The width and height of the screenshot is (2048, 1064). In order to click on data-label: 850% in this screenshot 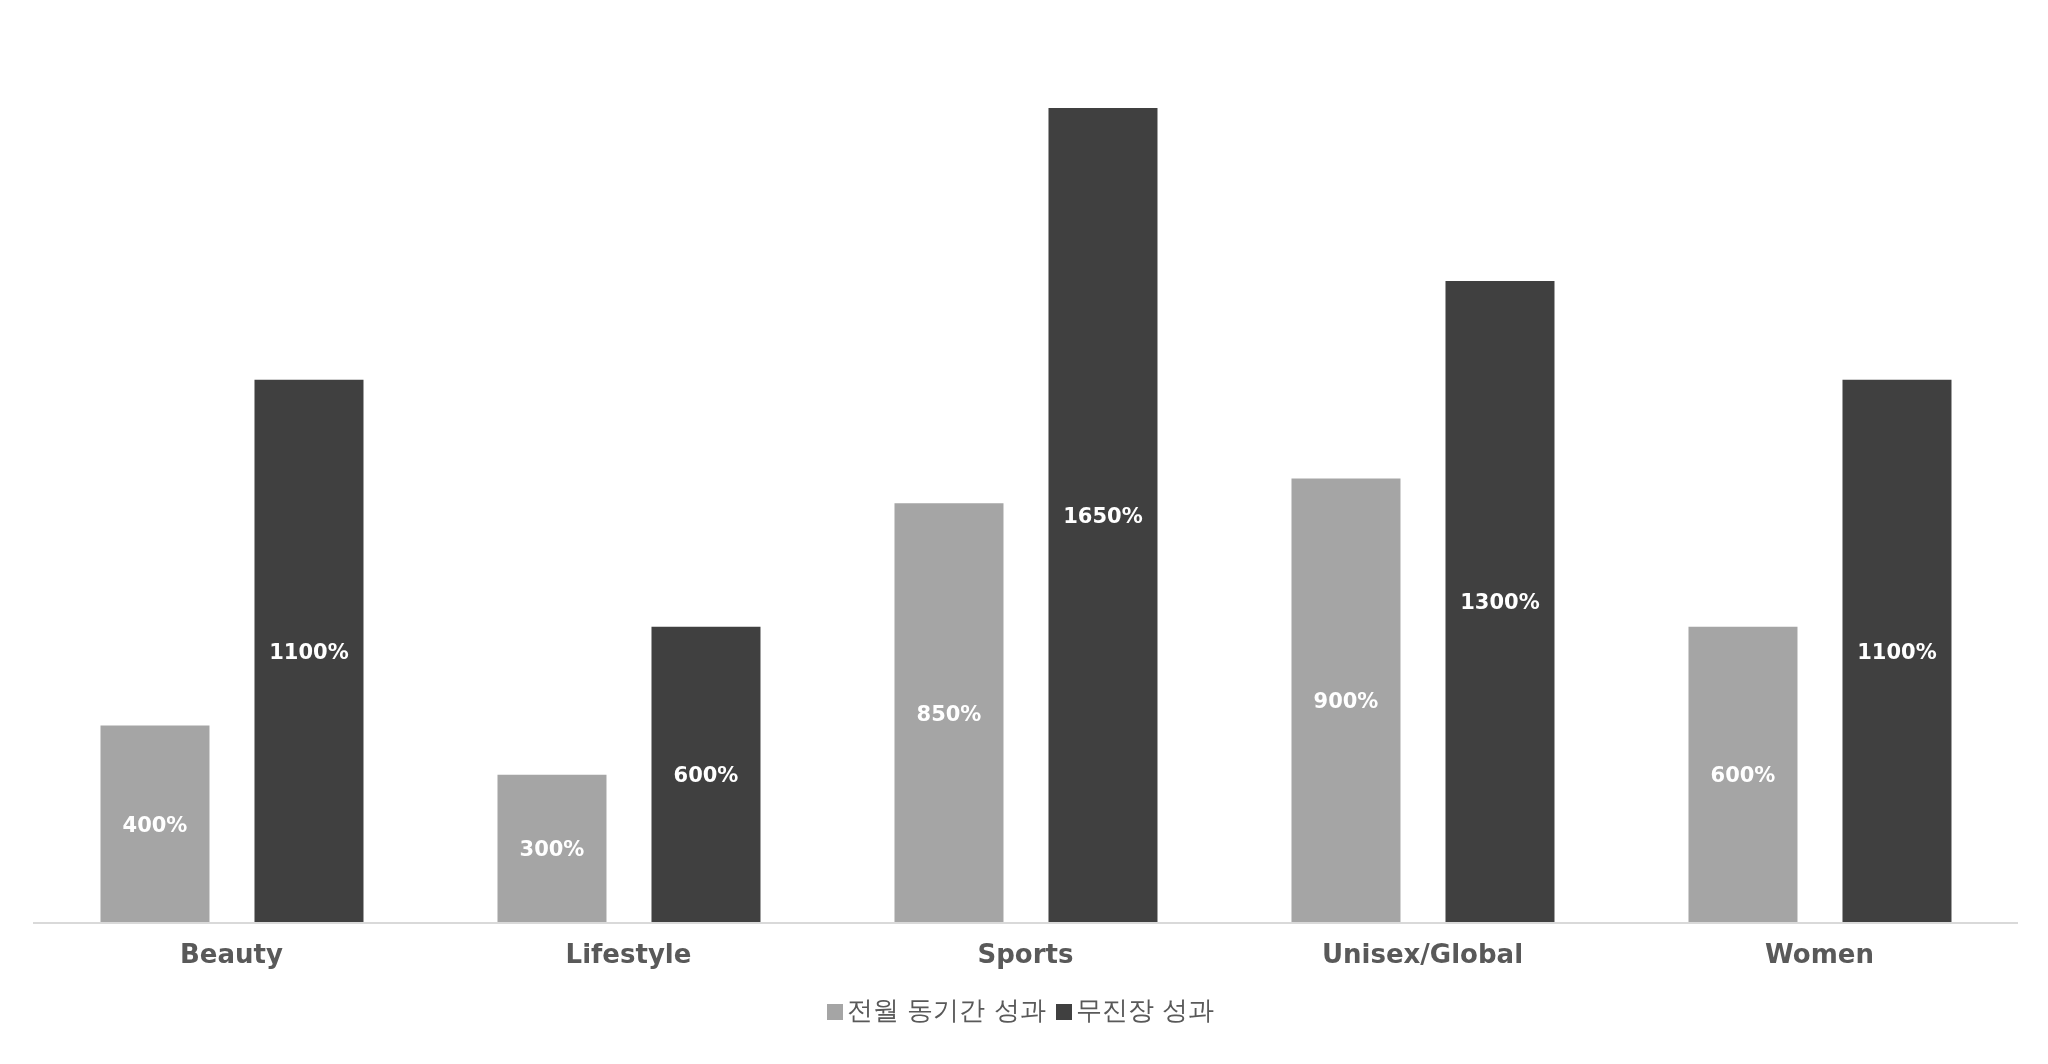, I will do `click(949, 713)`.